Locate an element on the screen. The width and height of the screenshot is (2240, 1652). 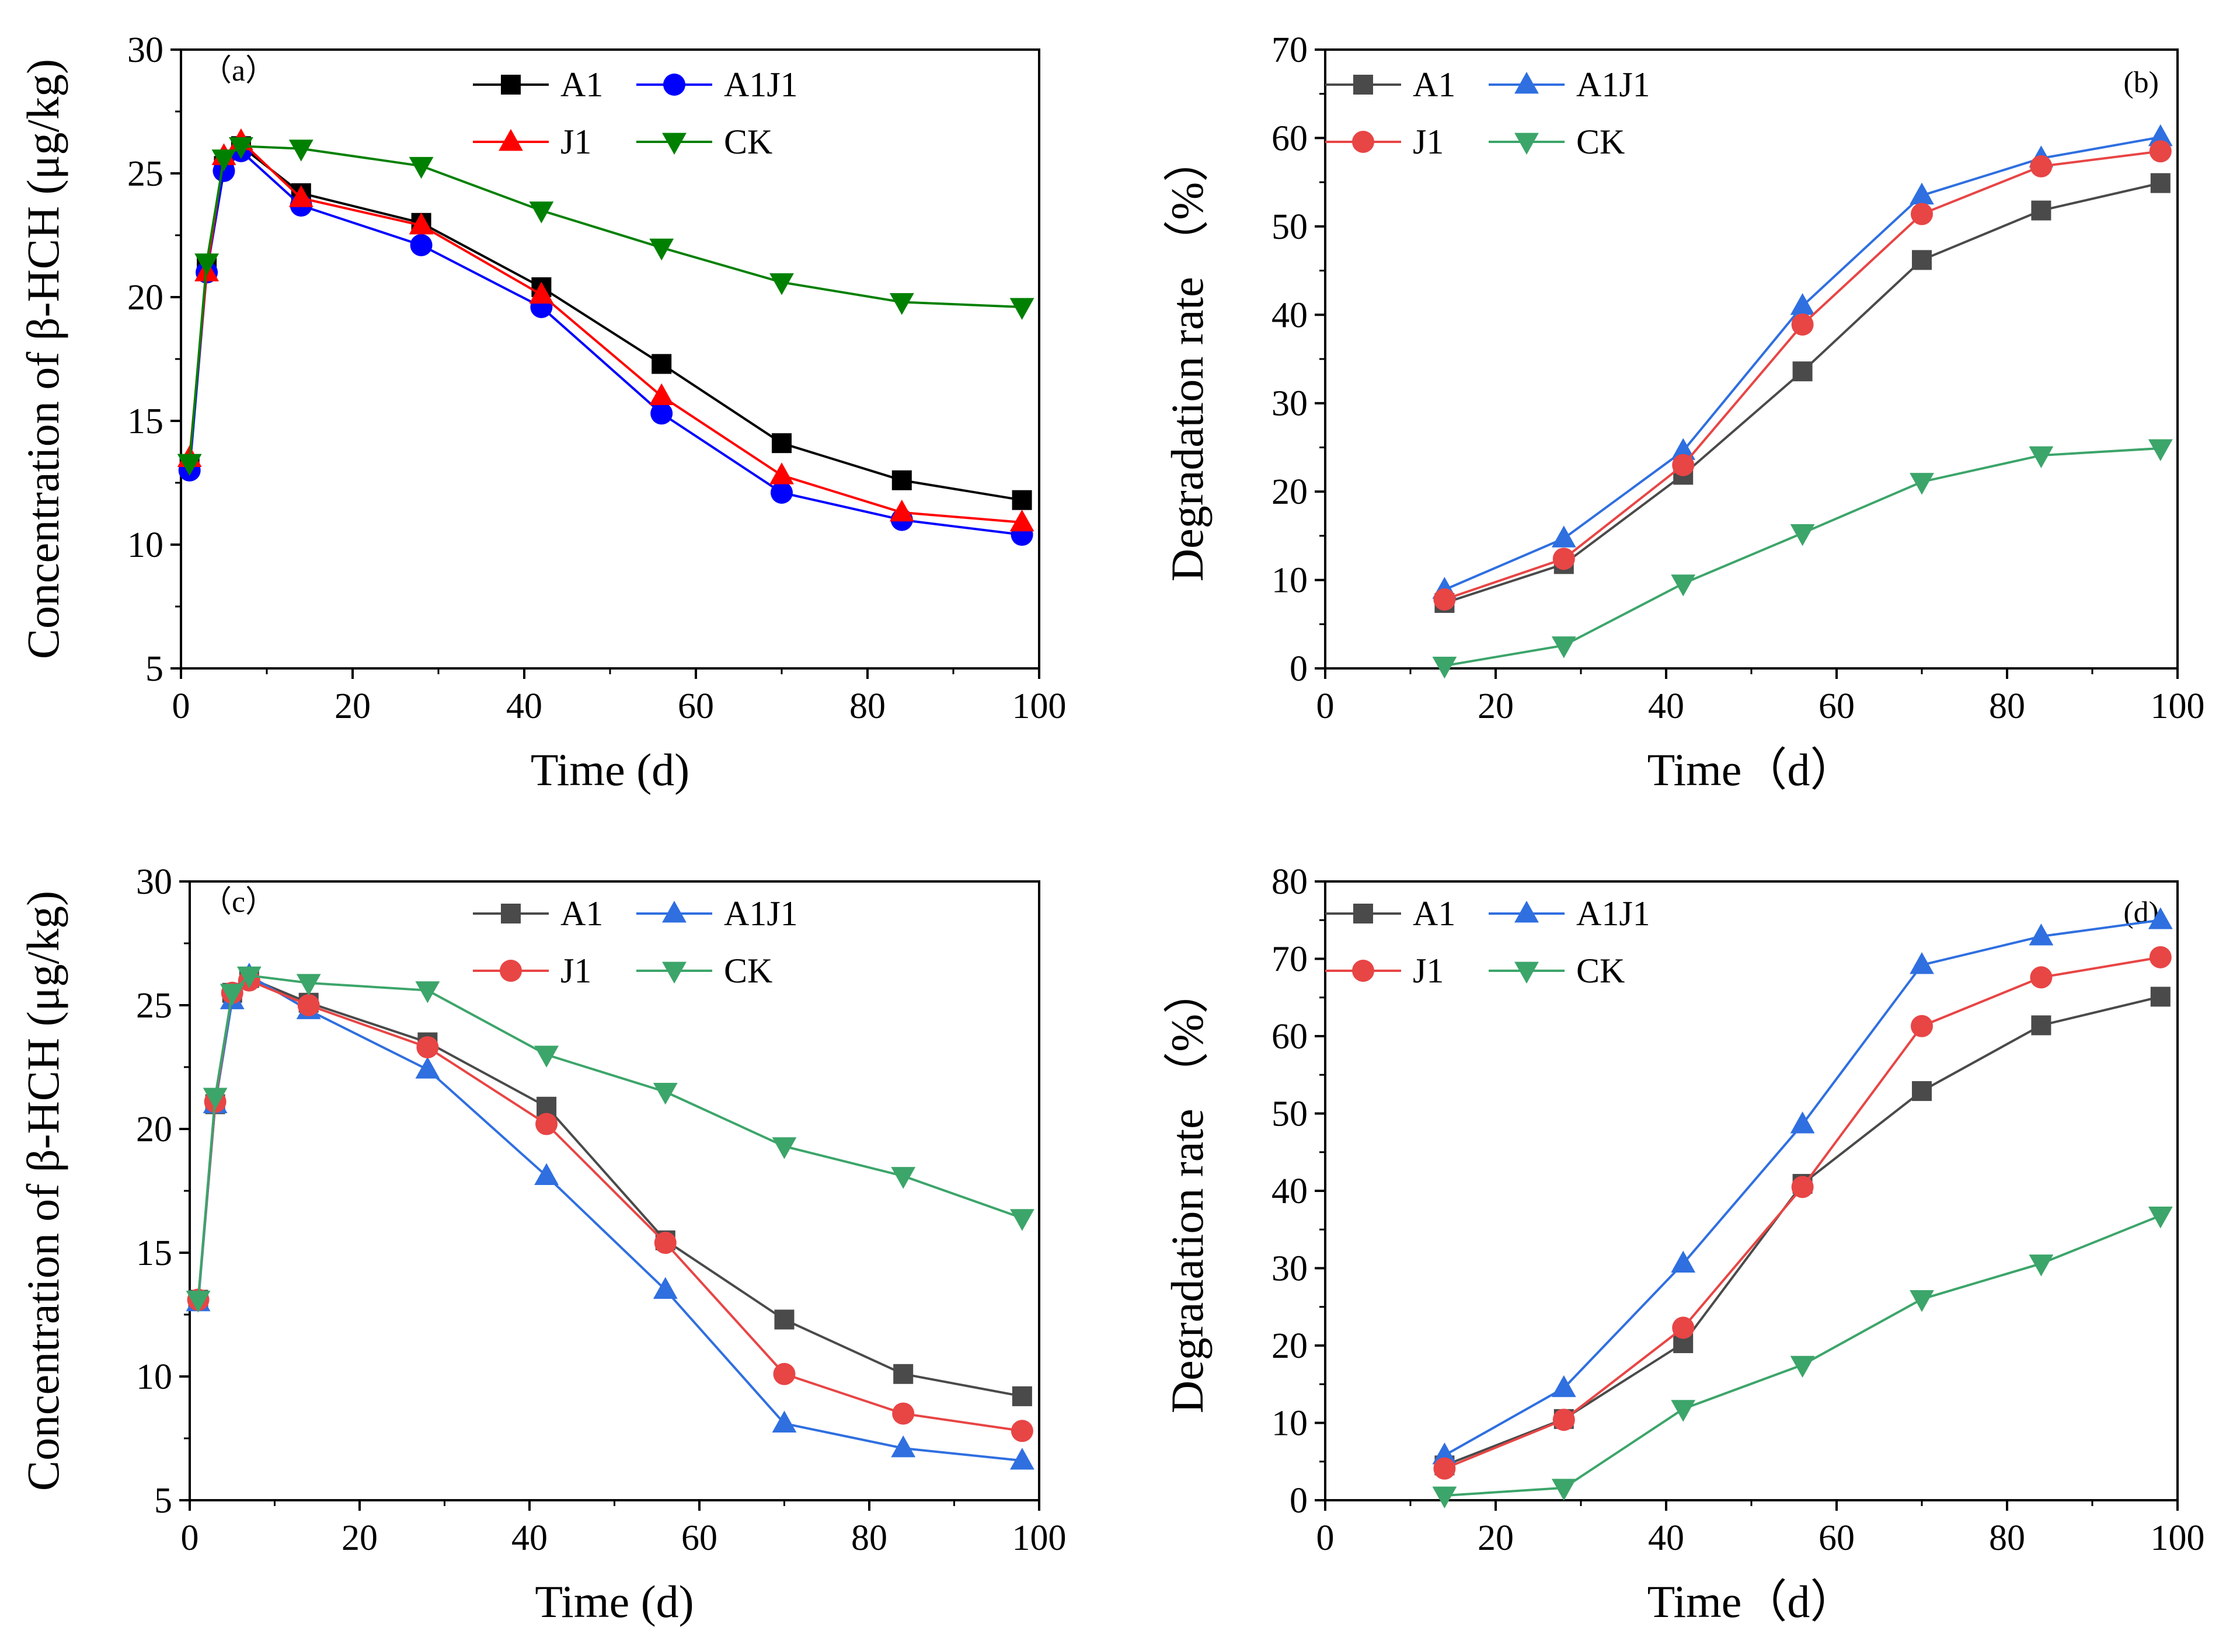
y-tick-label: 5 is located at coordinates (163, 1501).